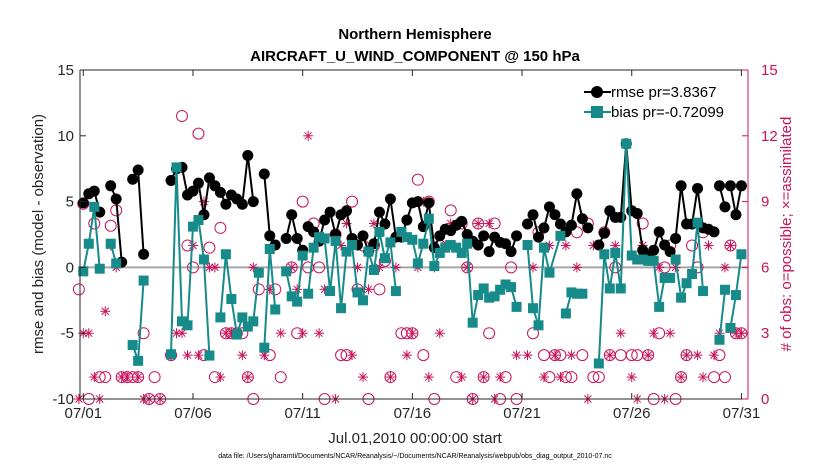 The width and height of the screenshot is (830, 470). What do you see at coordinates (667, 112) in the screenshot?
I see `legend-bias-label: bias pr=-0.72099` at bounding box center [667, 112].